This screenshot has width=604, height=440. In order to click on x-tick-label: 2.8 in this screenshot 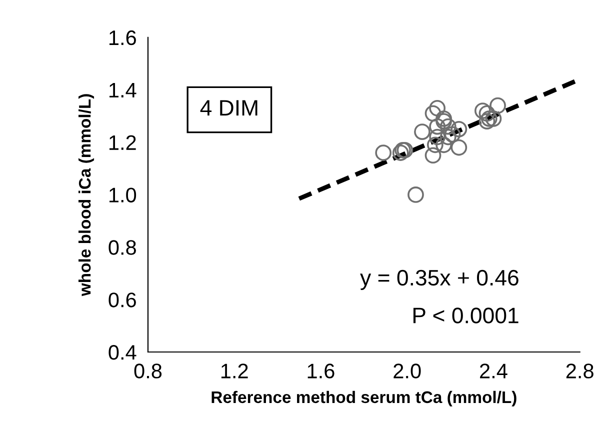, I will do `click(580, 371)`.